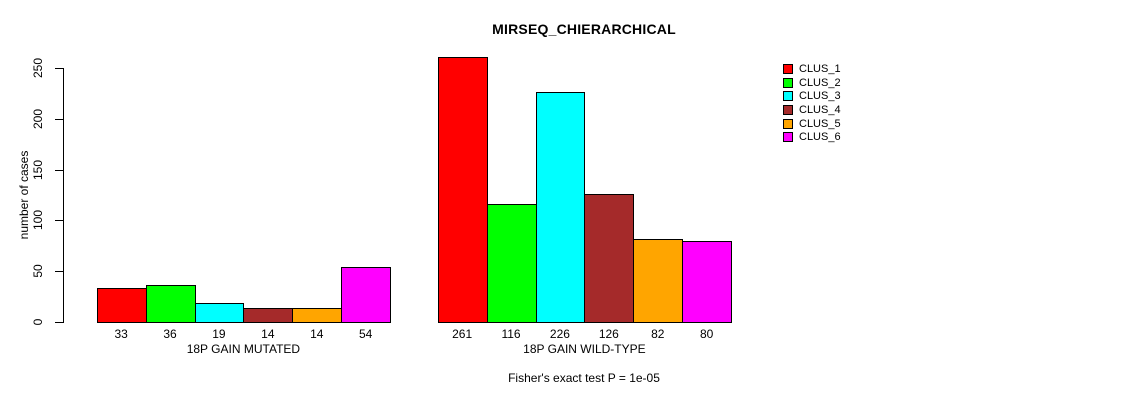 Image resolution: width=1140 pixels, height=400 pixels. I want to click on bar-value-label: 226, so click(559, 334).